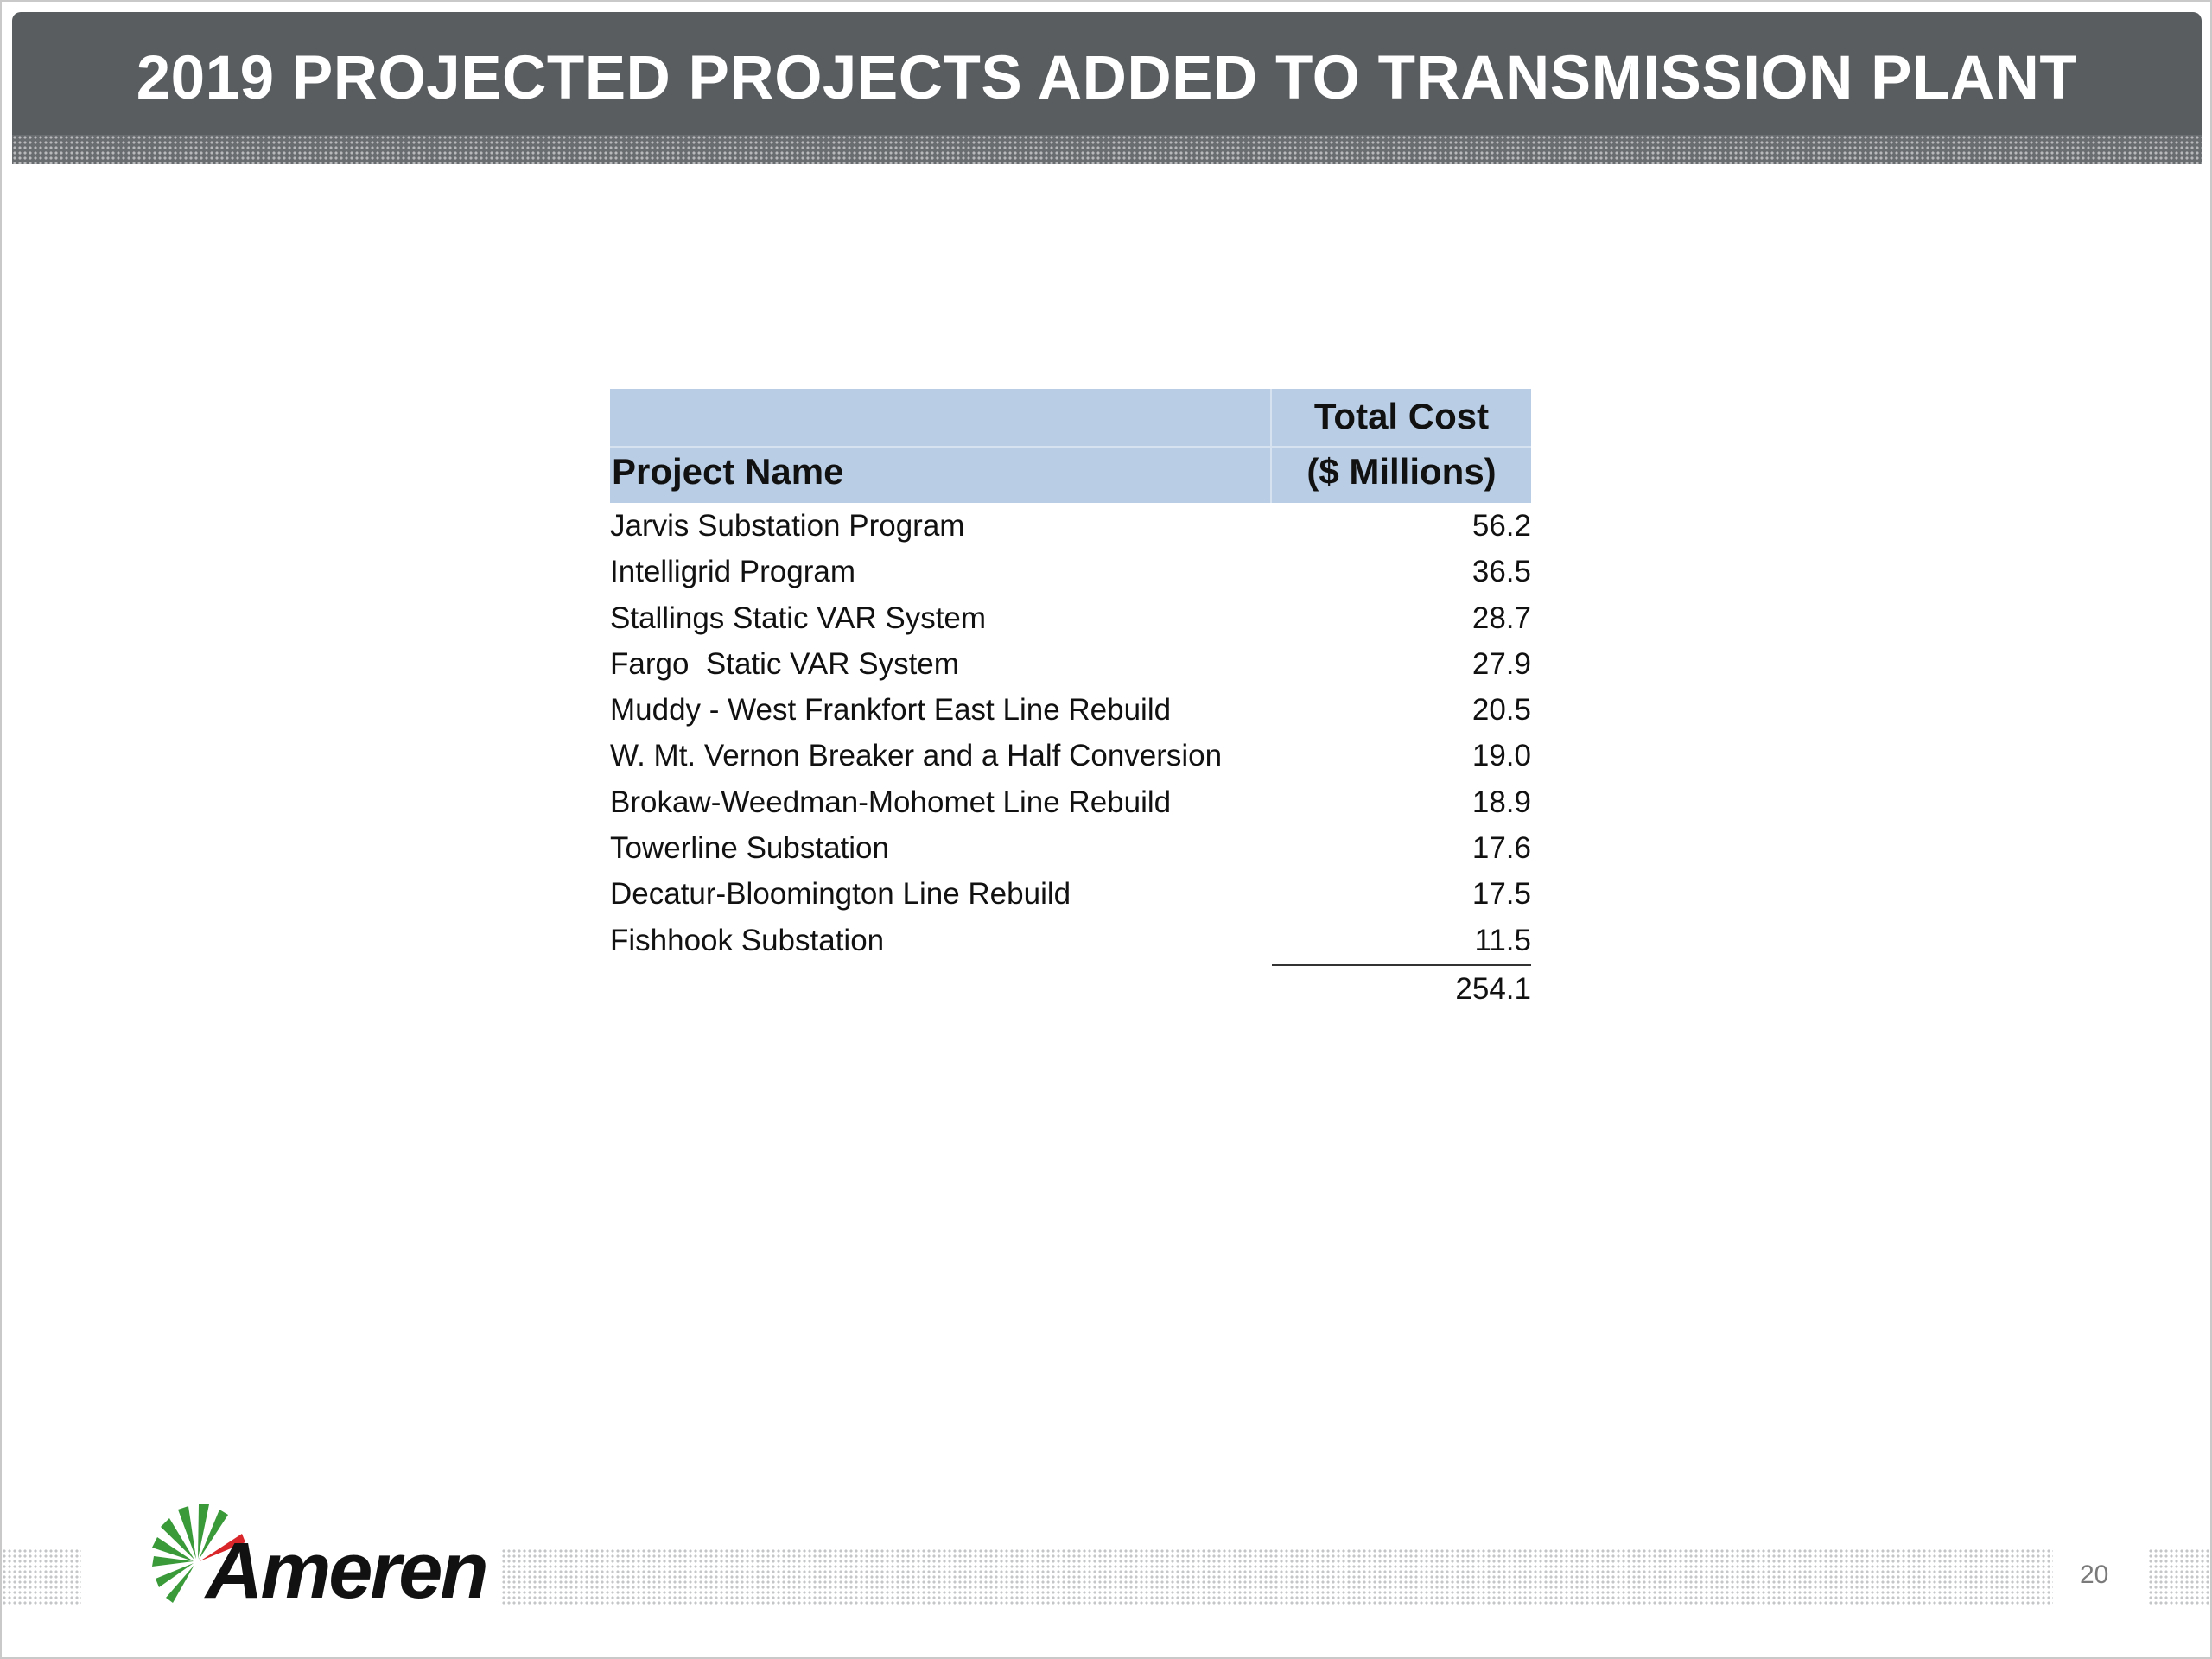  What do you see at coordinates (347, 1571) in the screenshot?
I see `logo-wordmark: Ameren` at bounding box center [347, 1571].